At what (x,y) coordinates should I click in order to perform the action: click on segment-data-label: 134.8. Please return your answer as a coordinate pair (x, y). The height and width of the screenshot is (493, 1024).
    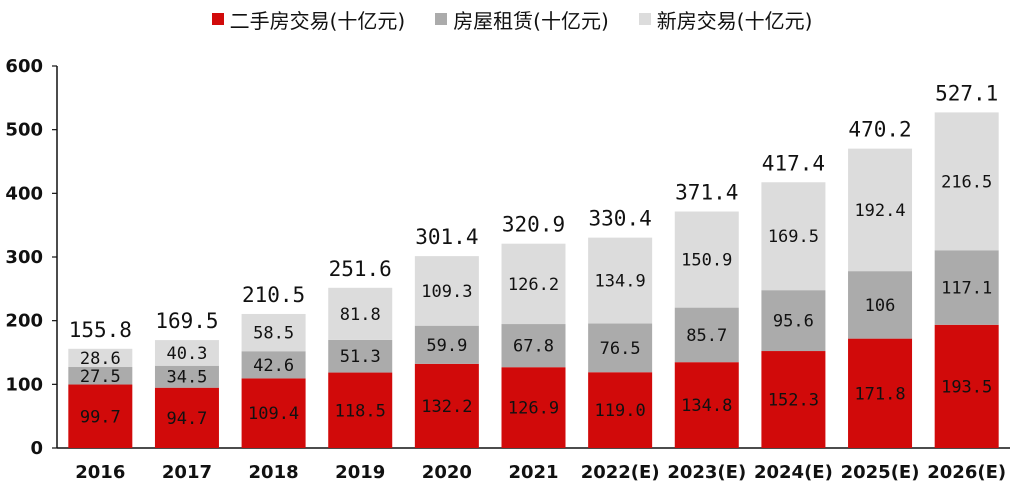
    Looking at the image, I should click on (706, 406).